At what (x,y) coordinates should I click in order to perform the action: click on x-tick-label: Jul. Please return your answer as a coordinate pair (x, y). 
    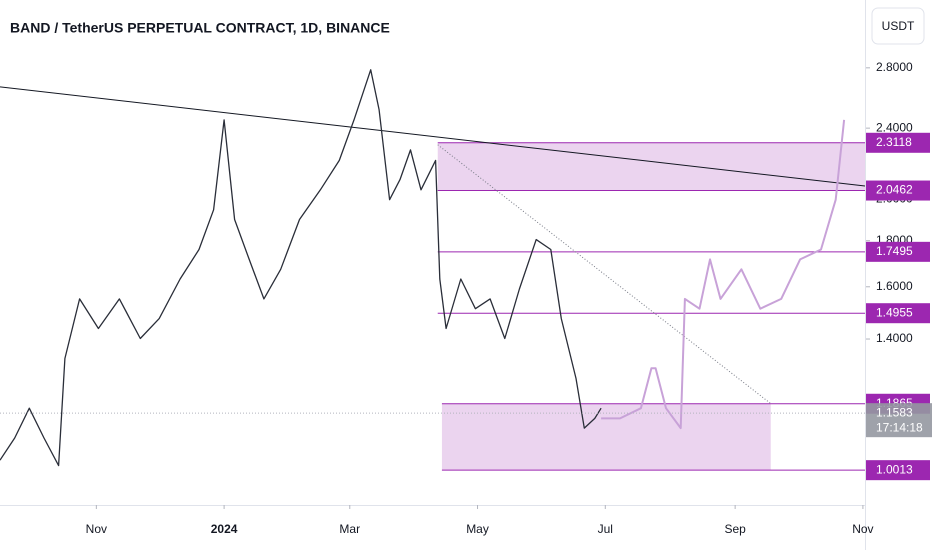
    Looking at the image, I should click on (605, 529).